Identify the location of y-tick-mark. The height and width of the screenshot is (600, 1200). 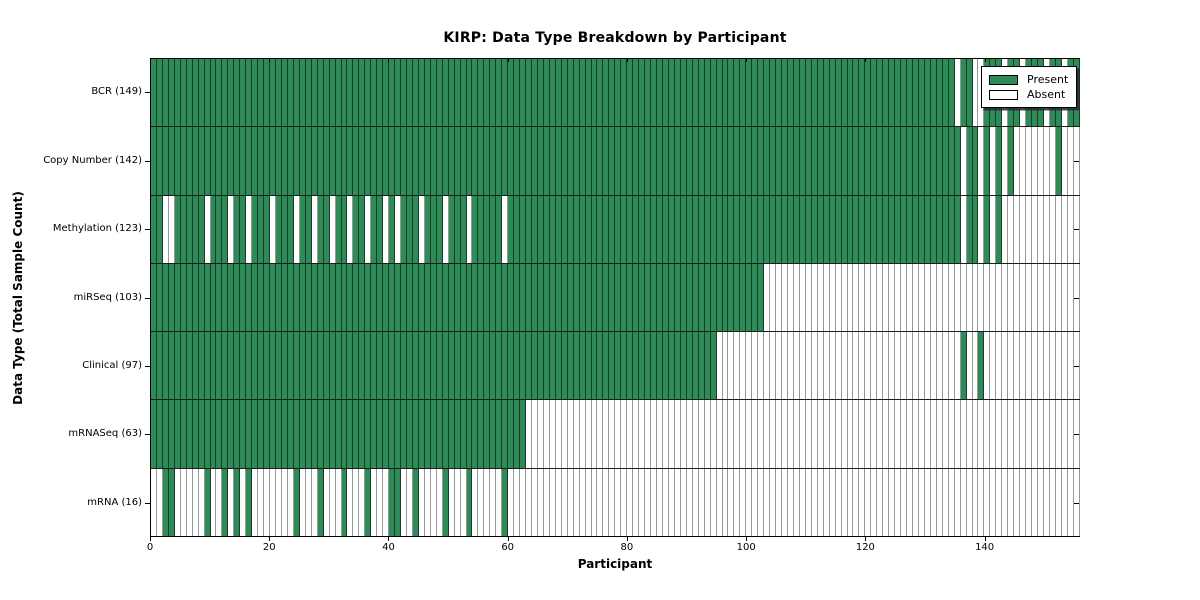
(147, 161).